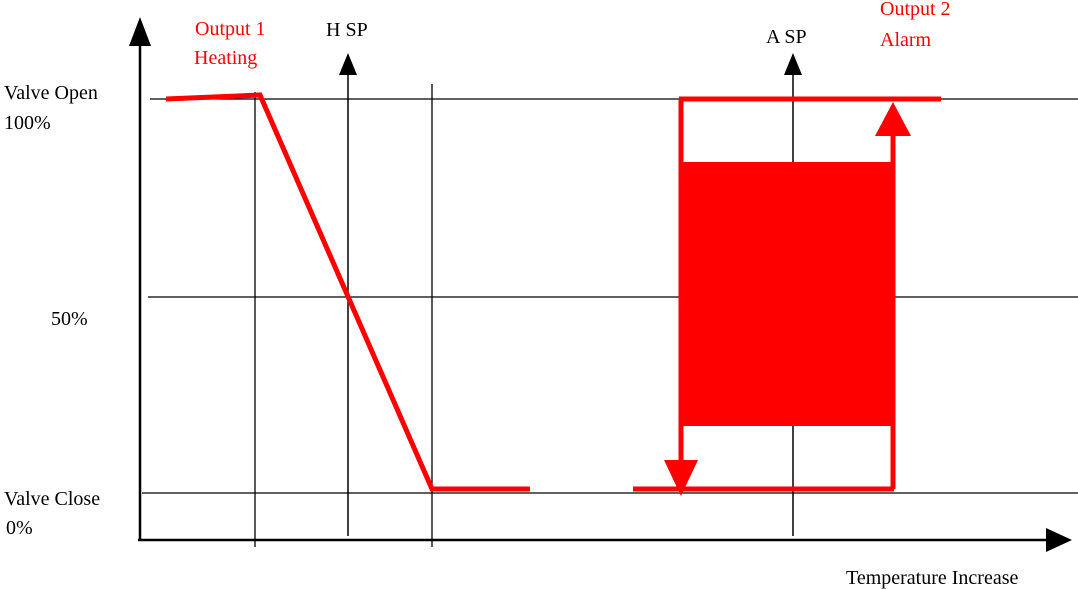 The image size is (1078, 589). What do you see at coordinates (787, 294) in the screenshot?
I see `alarm-hysteresis-block` at bounding box center [787, 294].